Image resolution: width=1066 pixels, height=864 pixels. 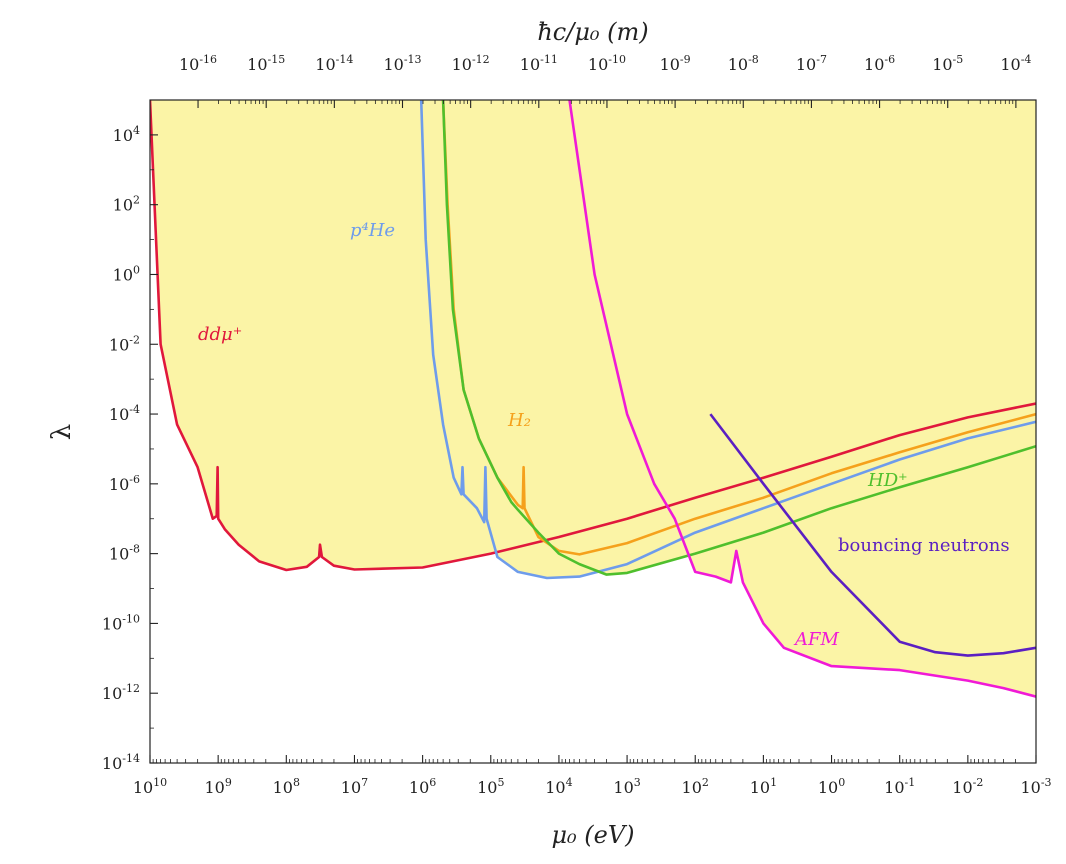 I want to click on annotation-4: AFM, so click(x=816, y=639).